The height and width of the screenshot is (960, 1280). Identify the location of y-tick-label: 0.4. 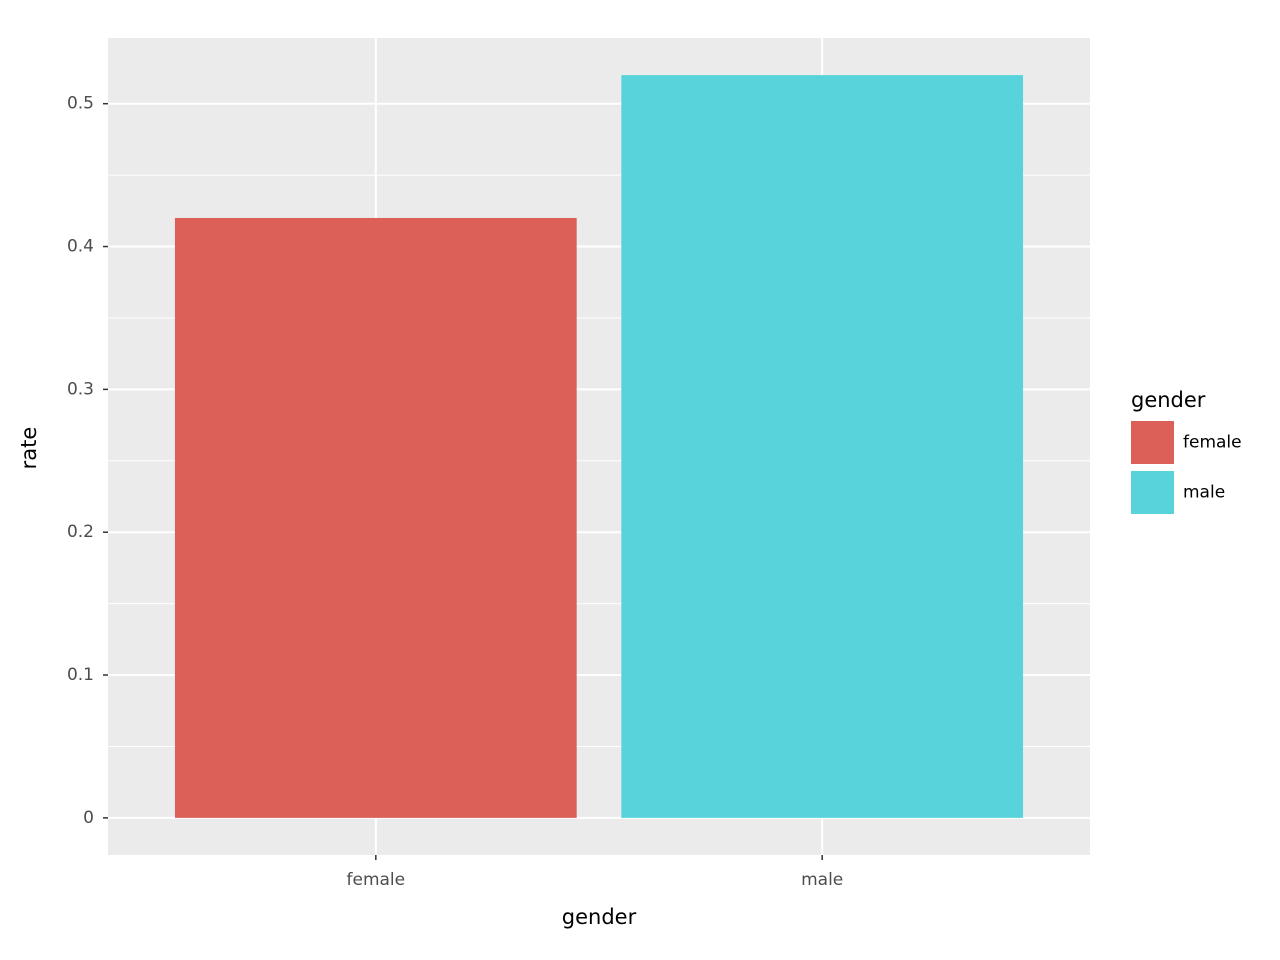
(80, 247).